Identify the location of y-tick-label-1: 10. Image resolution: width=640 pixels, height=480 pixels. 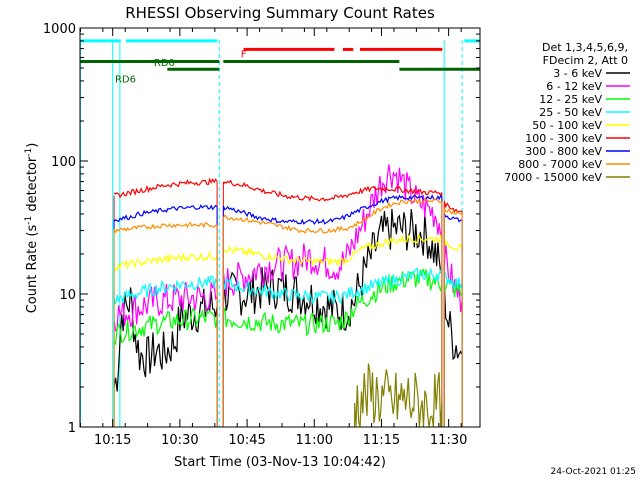
(67, 295).